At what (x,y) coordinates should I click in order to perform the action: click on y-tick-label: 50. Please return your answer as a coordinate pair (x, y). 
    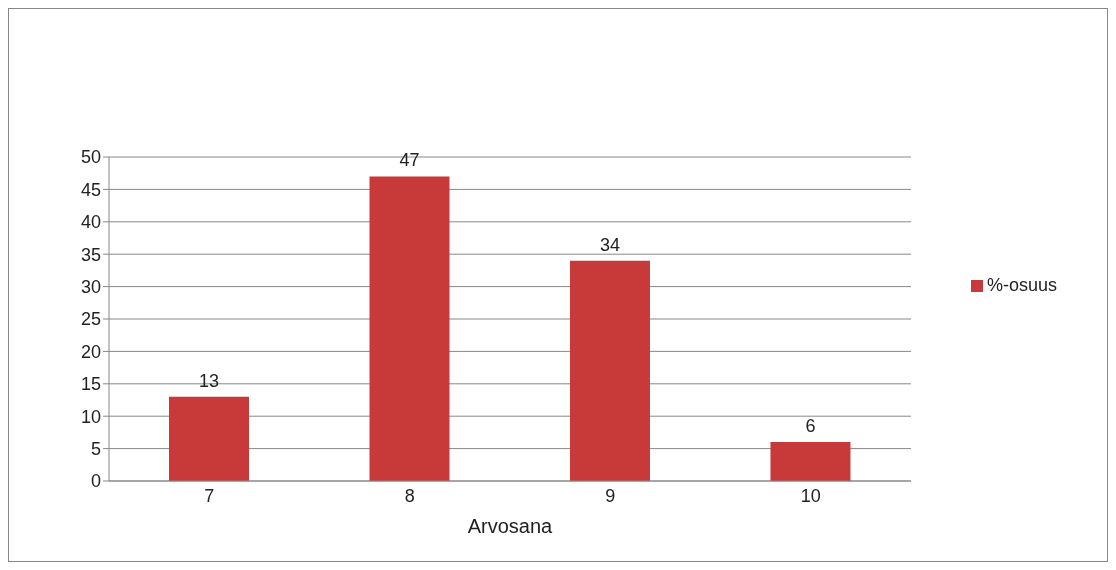
    Looking at the image, I should click on (90, 157).